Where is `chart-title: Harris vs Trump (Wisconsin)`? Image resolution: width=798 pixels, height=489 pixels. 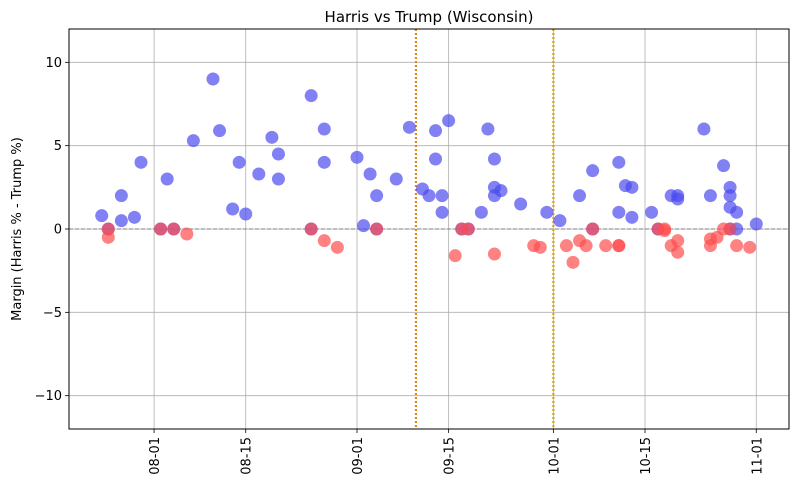 chart-title: Harris vs Trump (Wisconsin) is located at coordinates (429, 17).